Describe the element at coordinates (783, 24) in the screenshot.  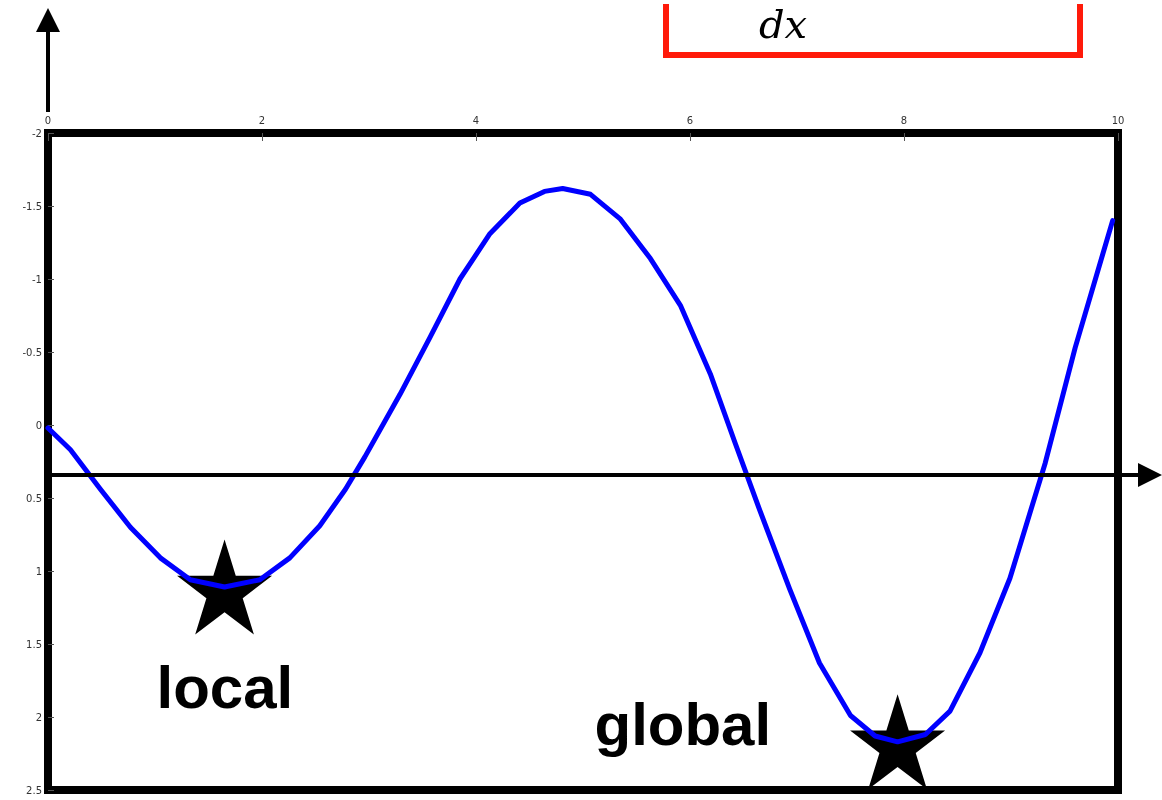
I see `text: dx` at that location.